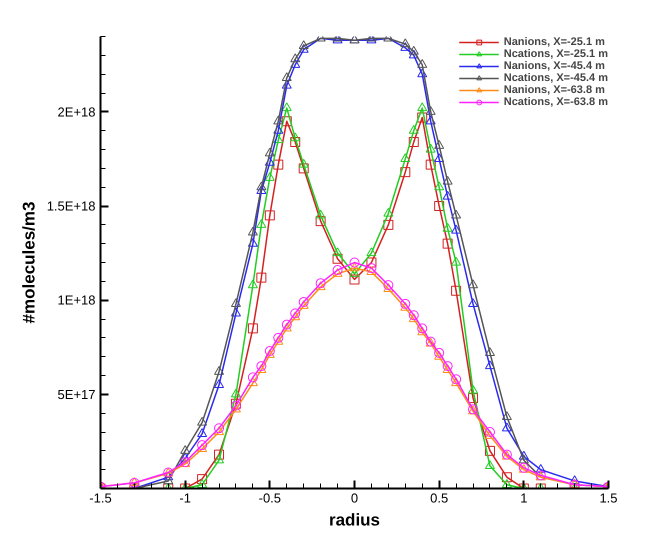 This screenshot has height=534, width=646. Describe the element at coordinates (554, 66) in the screenshot. I see `legend-label: Nanions, X=-45.4 m` at that location.